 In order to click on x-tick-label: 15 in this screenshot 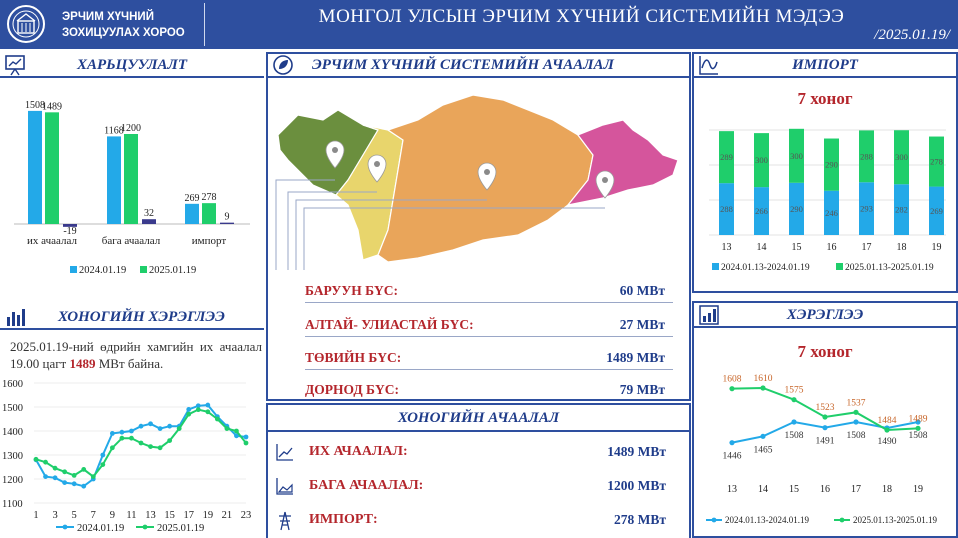, I will do `click(797, 247)`.